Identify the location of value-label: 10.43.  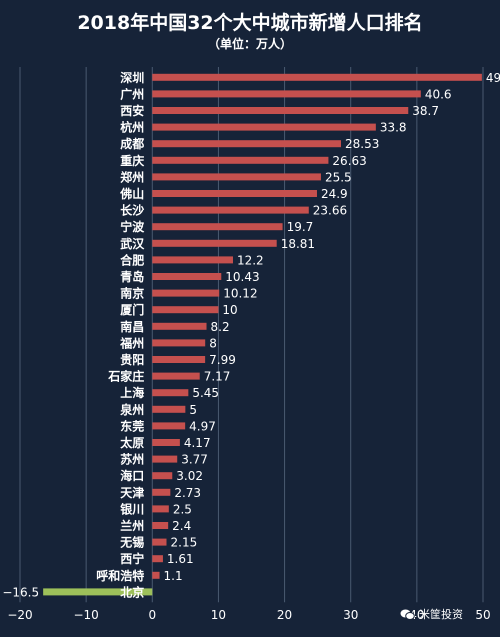
(242, 277).